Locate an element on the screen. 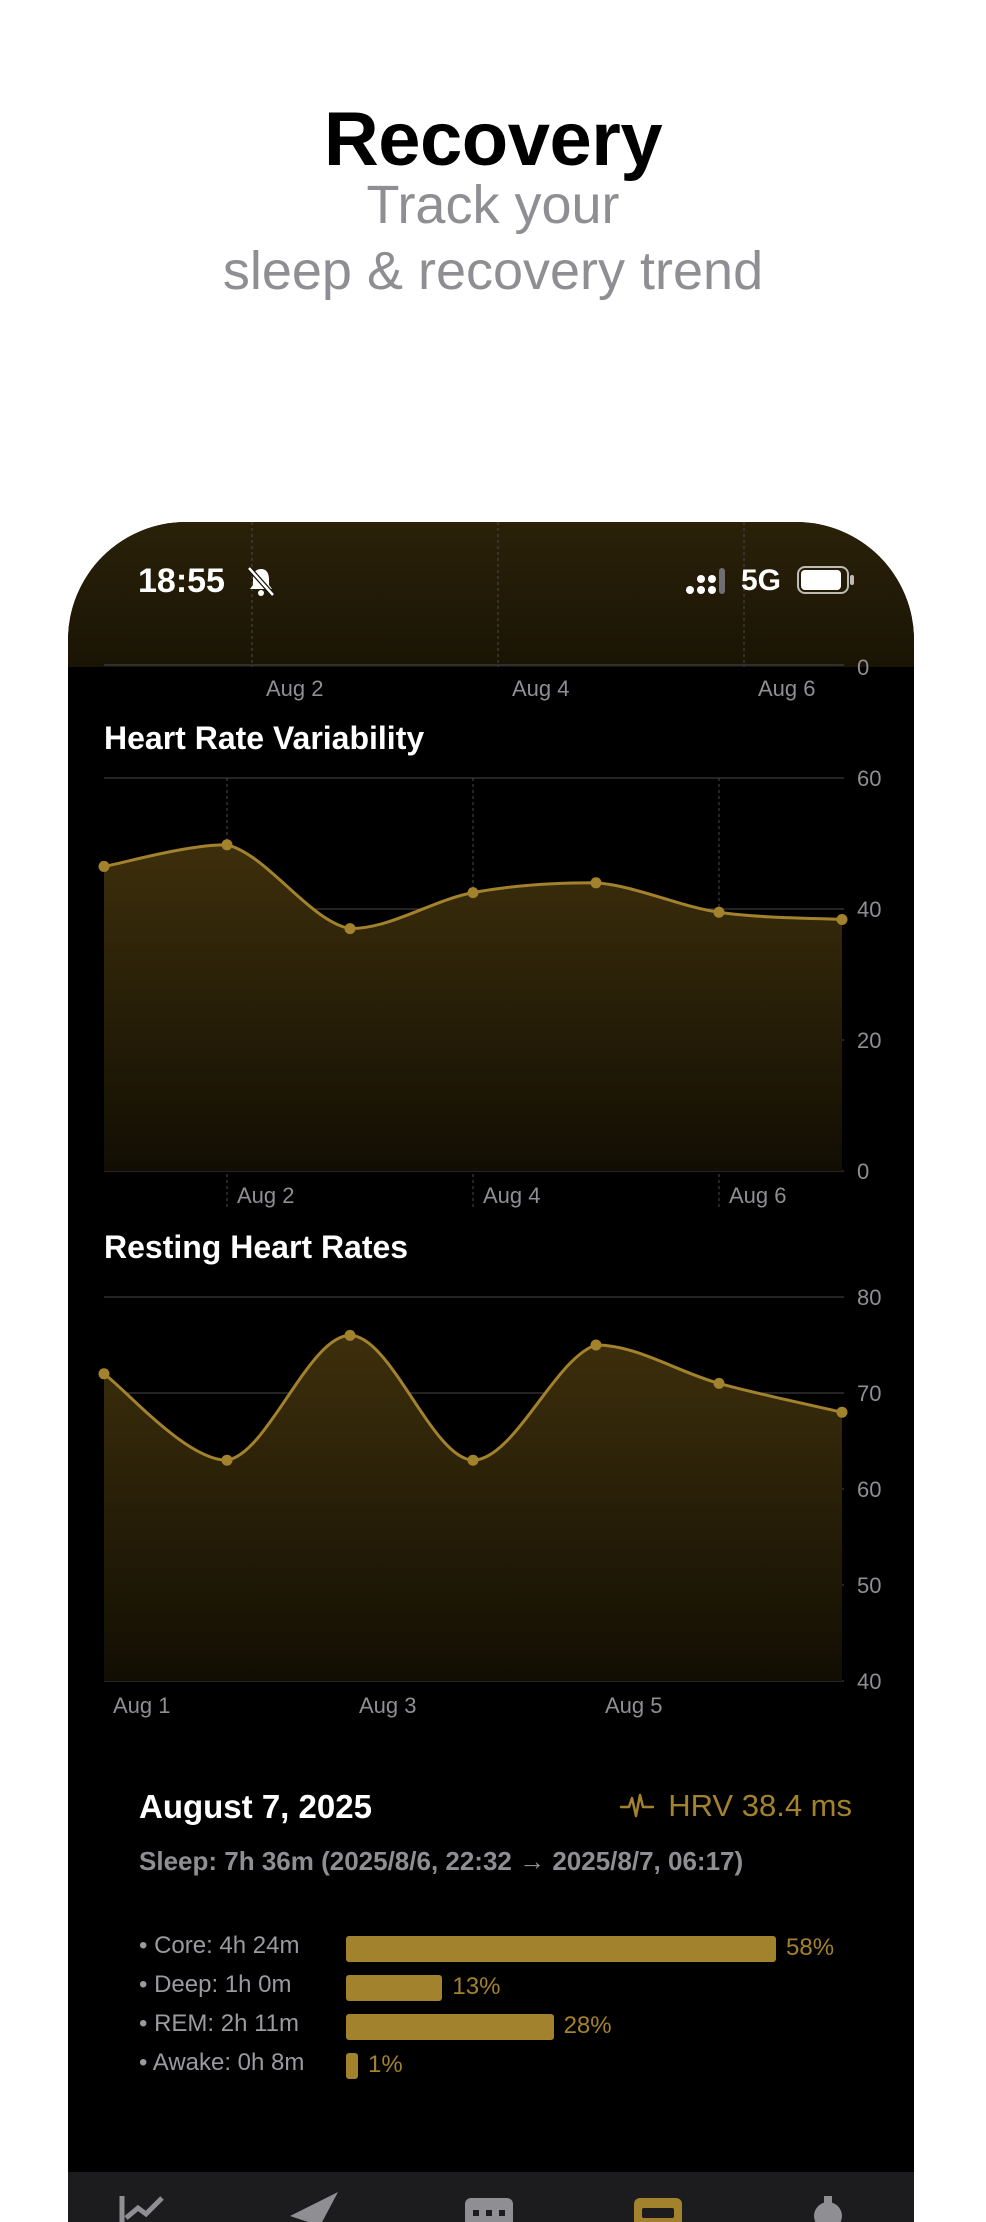  y-tick-label: 70 is located at coordinates (869, 1393).